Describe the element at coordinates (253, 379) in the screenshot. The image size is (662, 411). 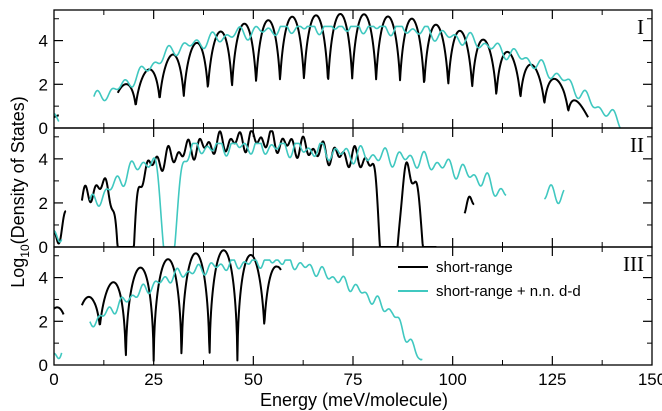
I see `x-tick-label: 50` at that location.